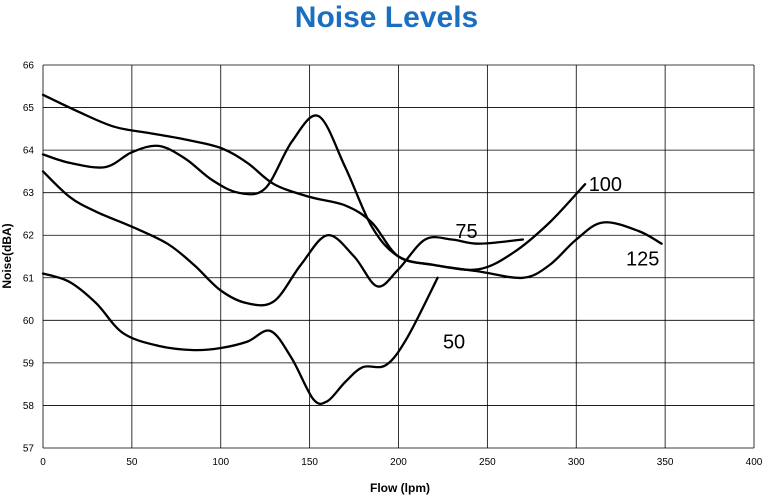  I want to click on x-tick-label: 400, so click(754, 462).